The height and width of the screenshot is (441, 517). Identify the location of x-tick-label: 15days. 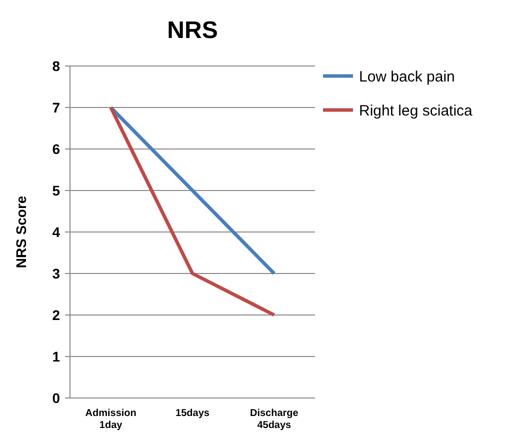
(193, 413).